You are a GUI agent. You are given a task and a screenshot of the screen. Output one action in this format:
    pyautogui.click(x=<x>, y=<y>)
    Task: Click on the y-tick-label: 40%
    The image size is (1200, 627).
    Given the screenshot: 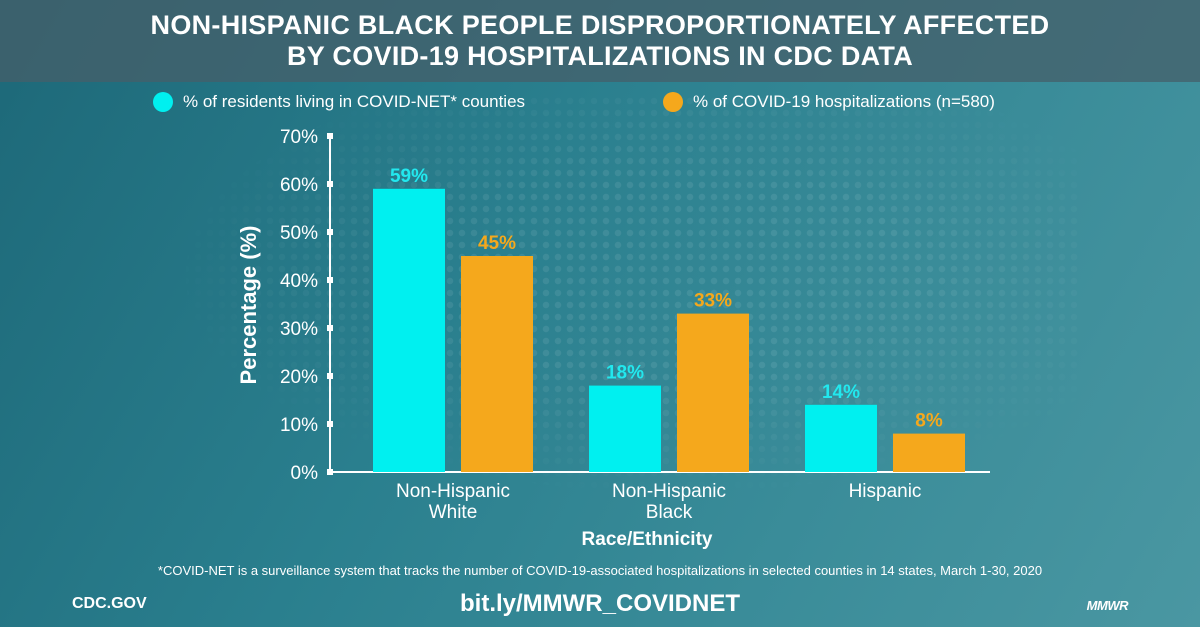 What is the action you would take?
    pyautogui.click(x=299, y=281)
    